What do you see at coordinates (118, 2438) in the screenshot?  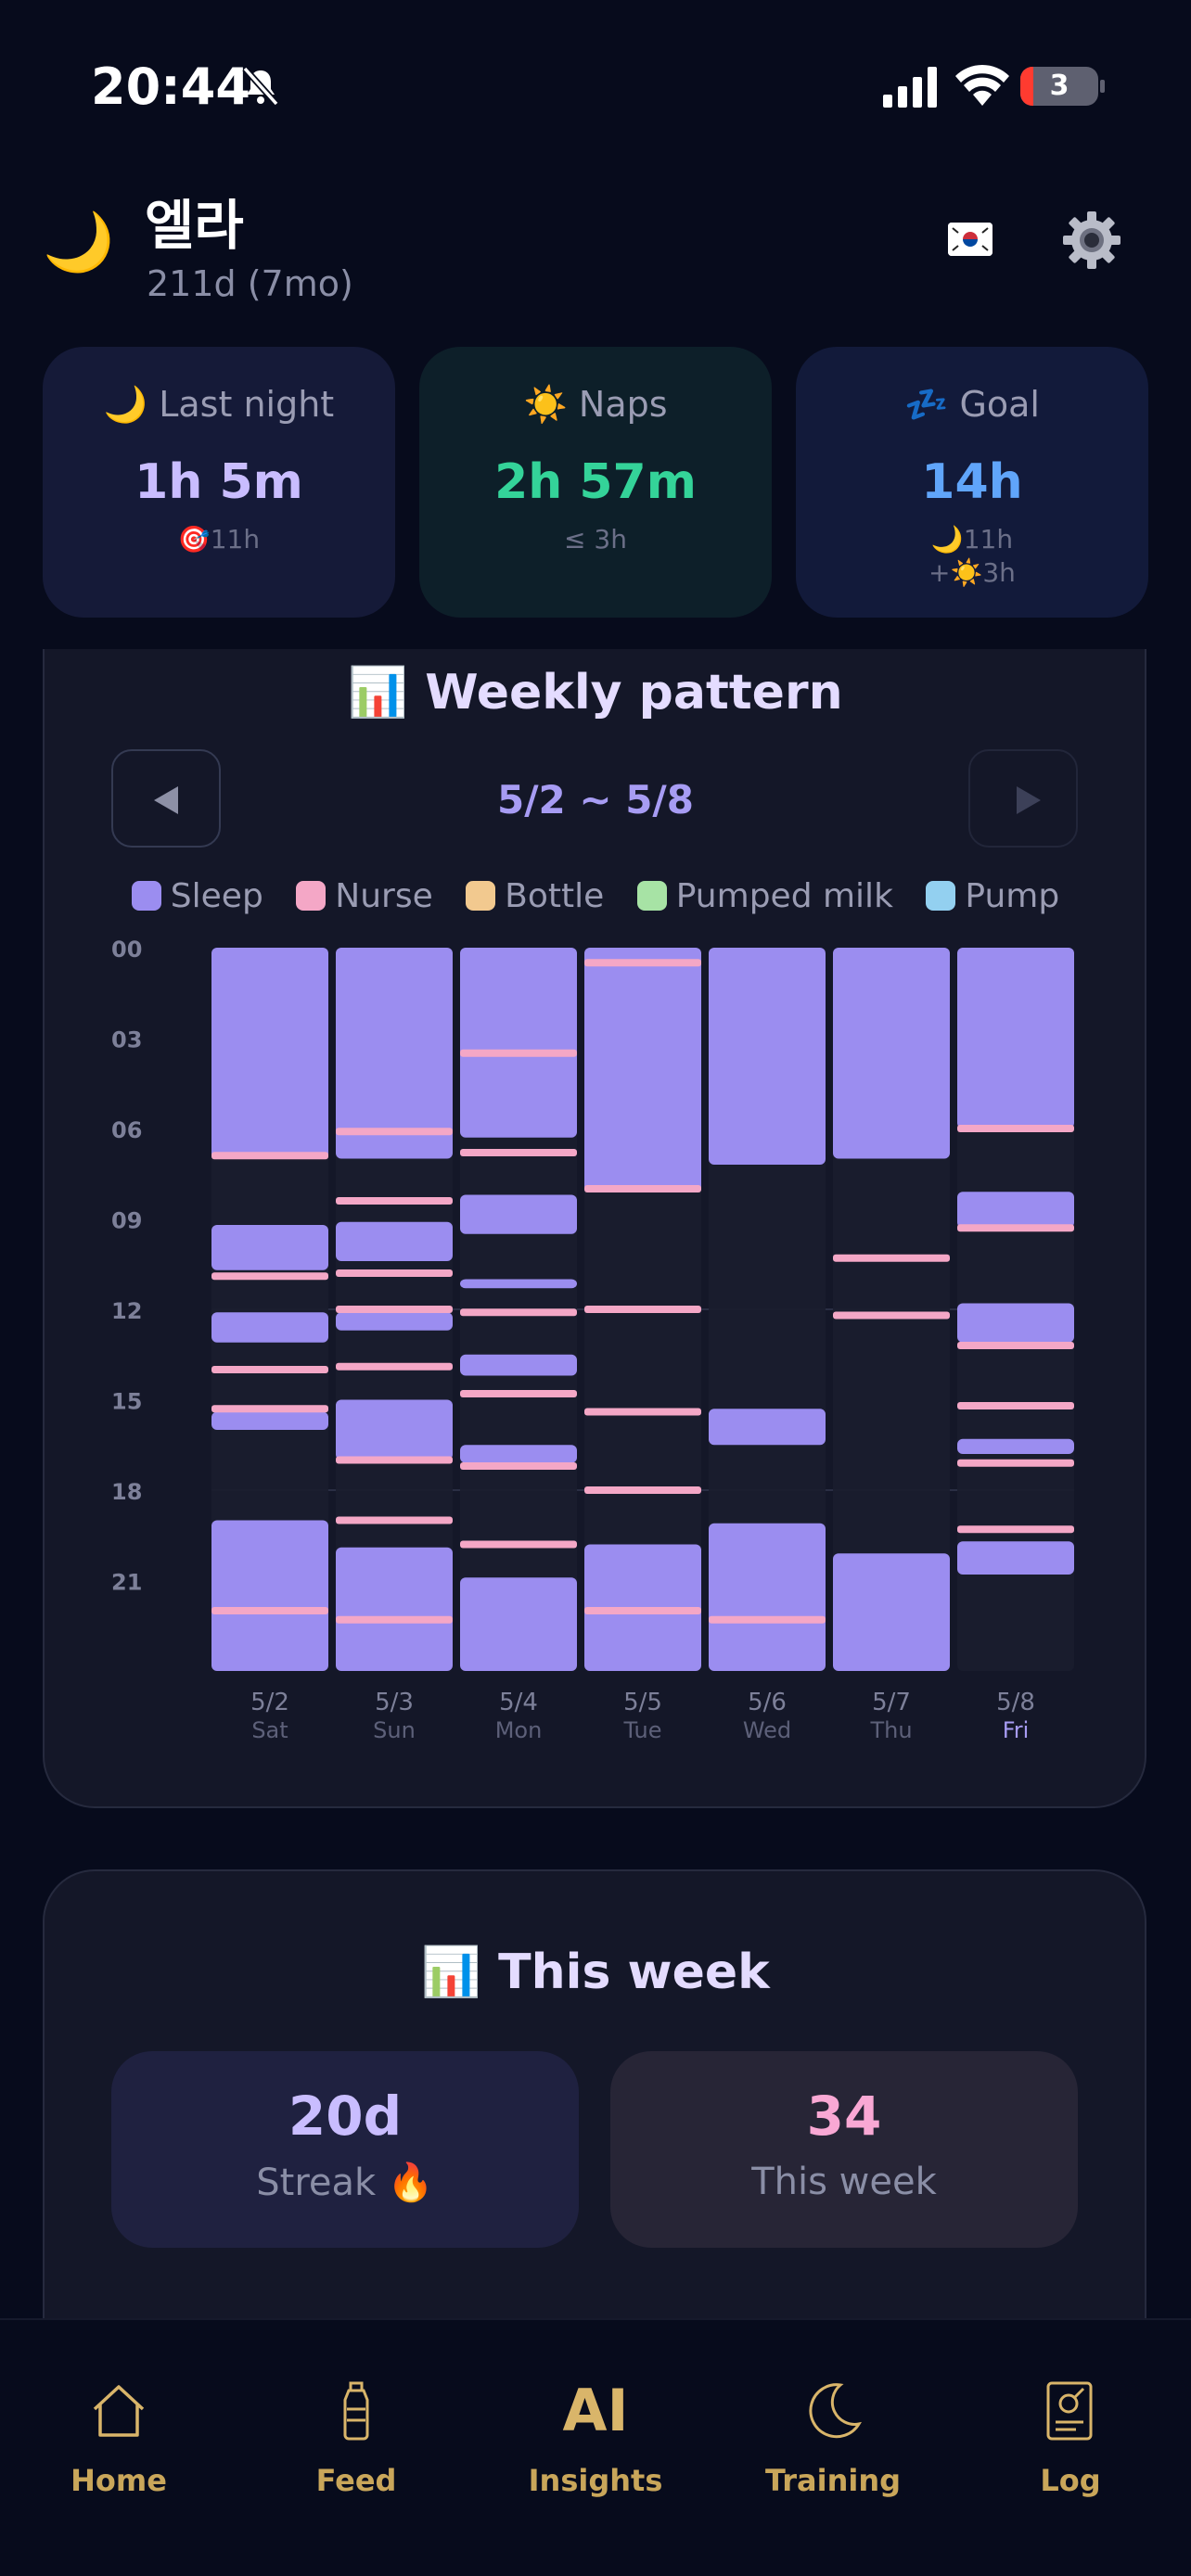 I see `nav-home: Home` at bounding box center [118, 2438].